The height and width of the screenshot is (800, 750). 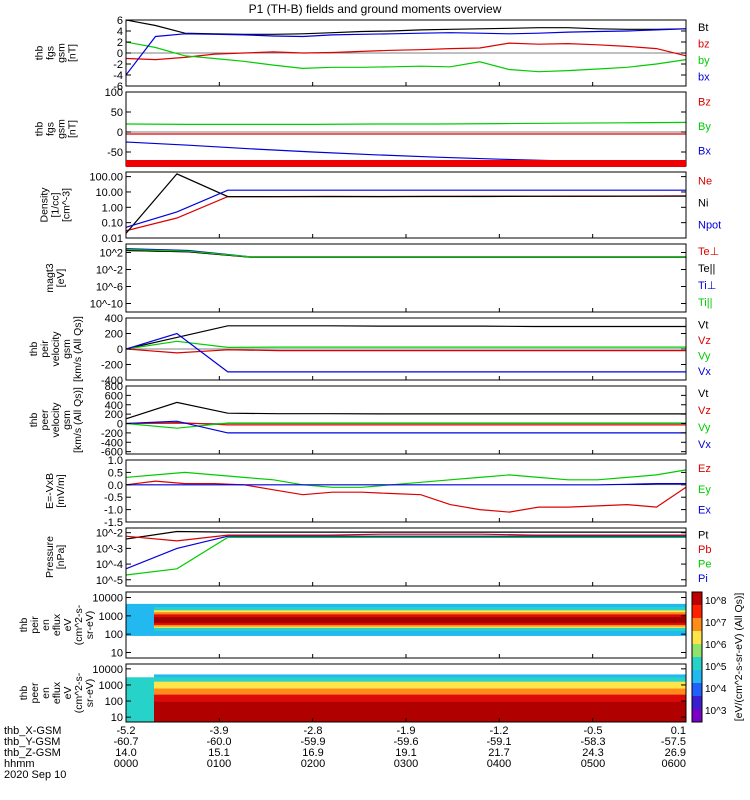 What do you see at coordinates (50, 129) in the screenshot?
I see `y-axis-label-line: fgs` at bounding box center [50, 129].